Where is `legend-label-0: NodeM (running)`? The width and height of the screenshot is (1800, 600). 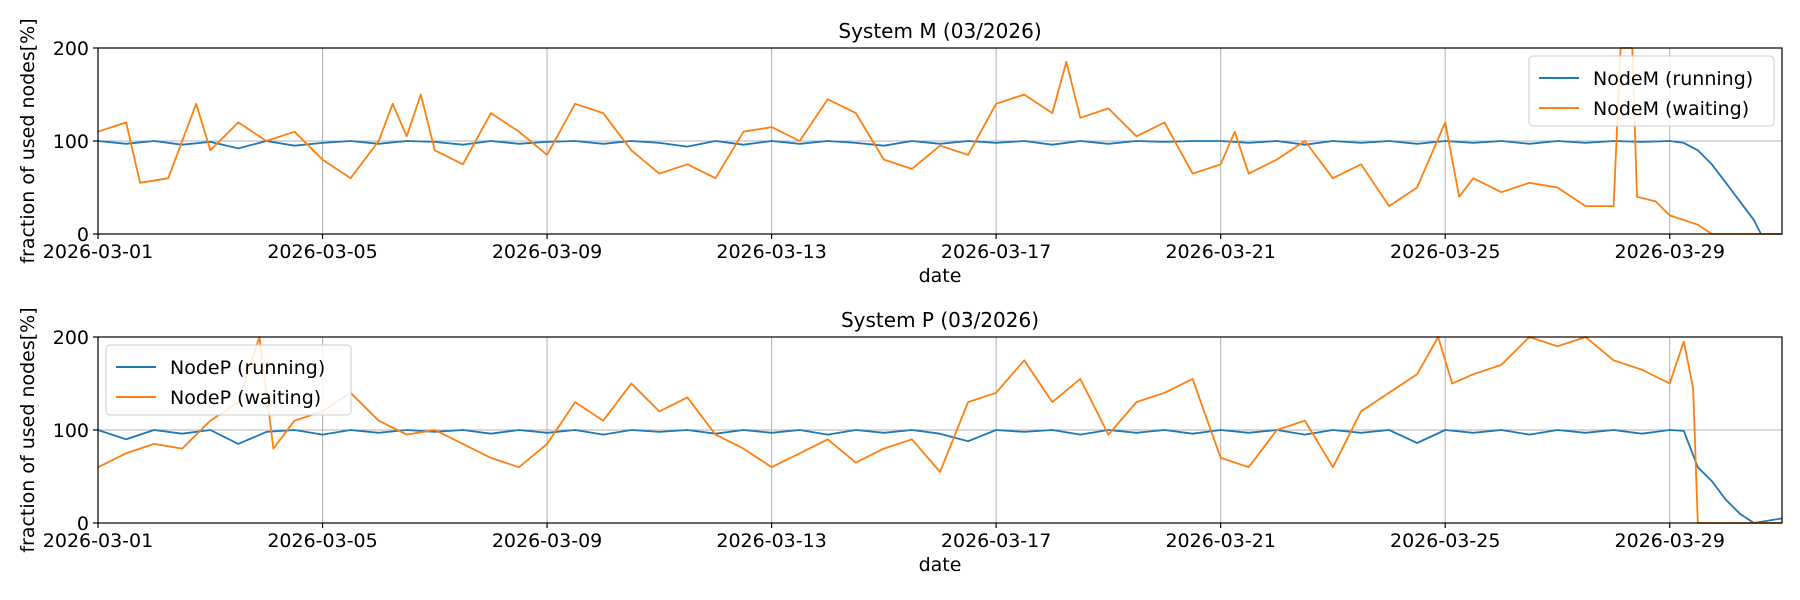
legend-label-0: NodeM (running) is located at coordinates (1673, 79).